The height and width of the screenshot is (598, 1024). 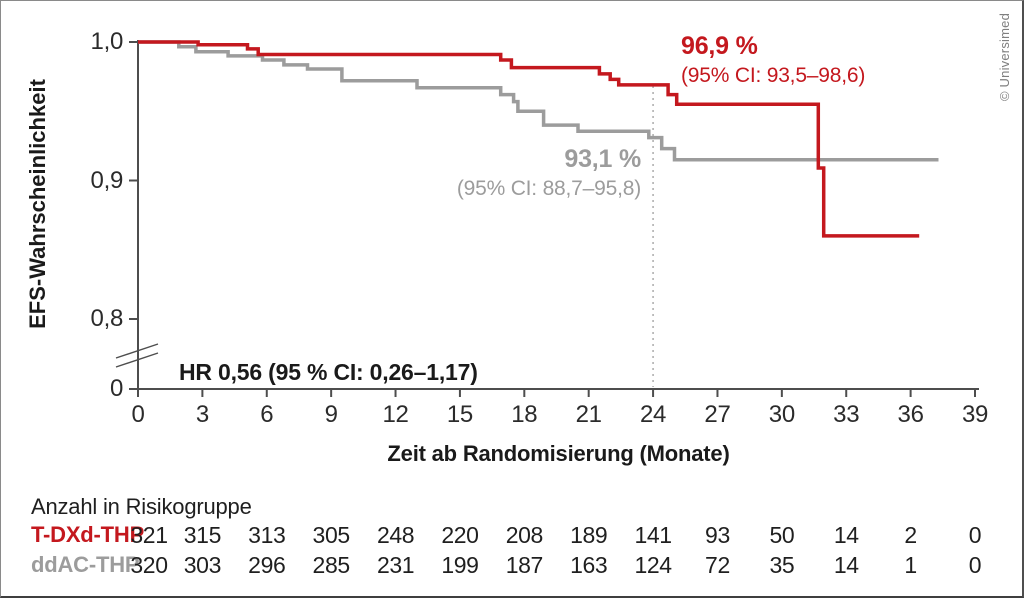 What do you see at coordinates (107, 318) in the screenshot?
I see `y-tick-label: 0,8` at bounding box center [107, 318].